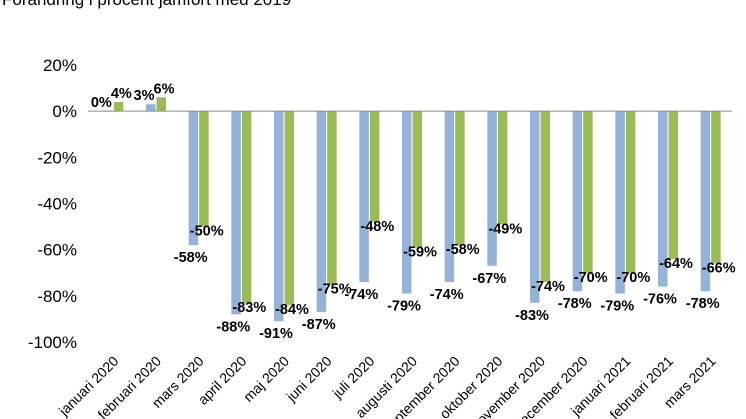  Describe the element at coordinates (57, 204) in the screenshot. I see `y-tick-label: -40%` at that location.